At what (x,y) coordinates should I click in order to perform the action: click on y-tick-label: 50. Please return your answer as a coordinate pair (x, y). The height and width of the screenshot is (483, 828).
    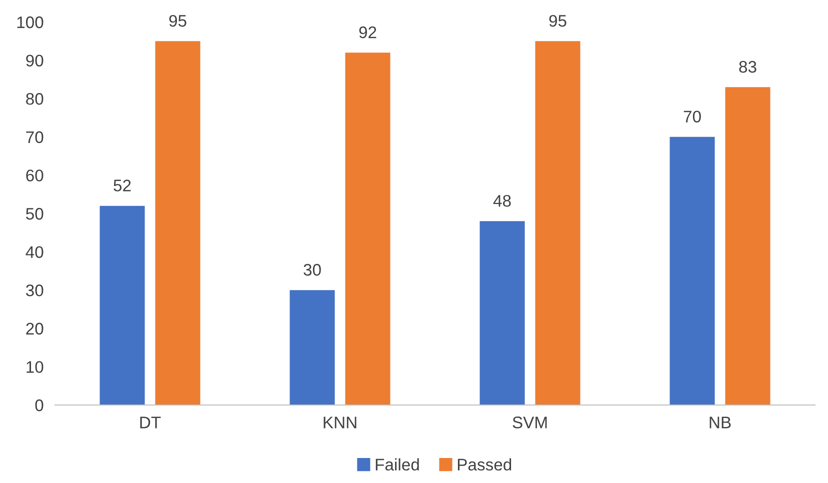
    Looking at the image, I should click on (35, 214).